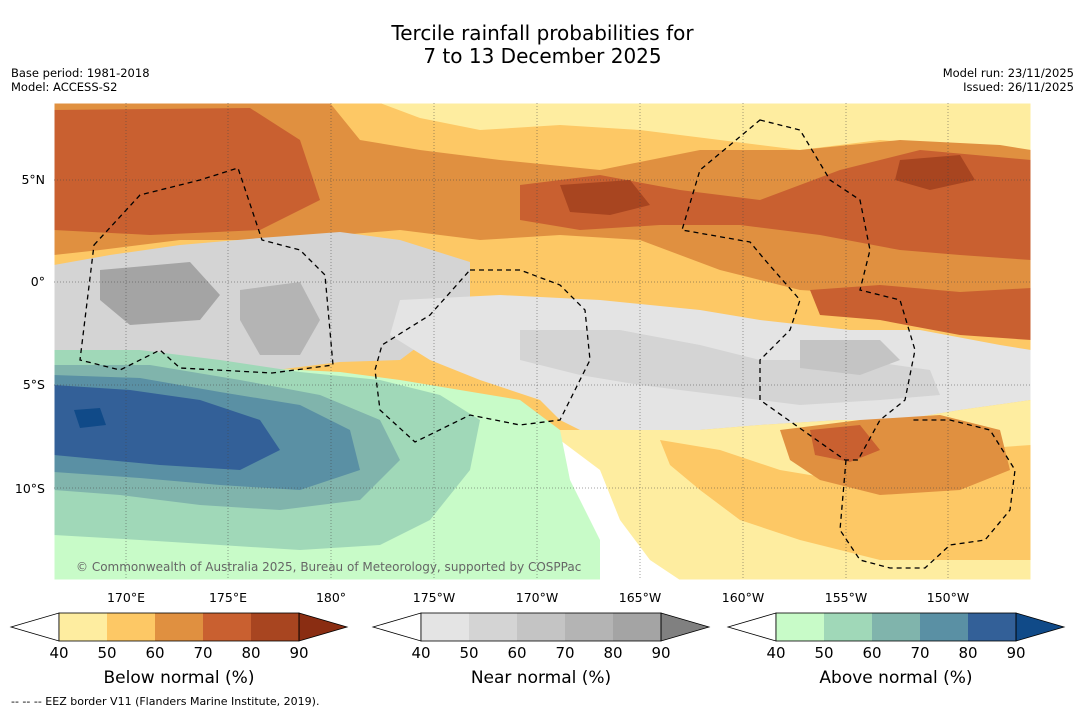 Image resolution: width=1085 pixels, height=713 pixels. What do you see at coordinates (227, 597) in the screenshot?
I see `lon-label-175e: 175°E` at bounding box center [227, 597].